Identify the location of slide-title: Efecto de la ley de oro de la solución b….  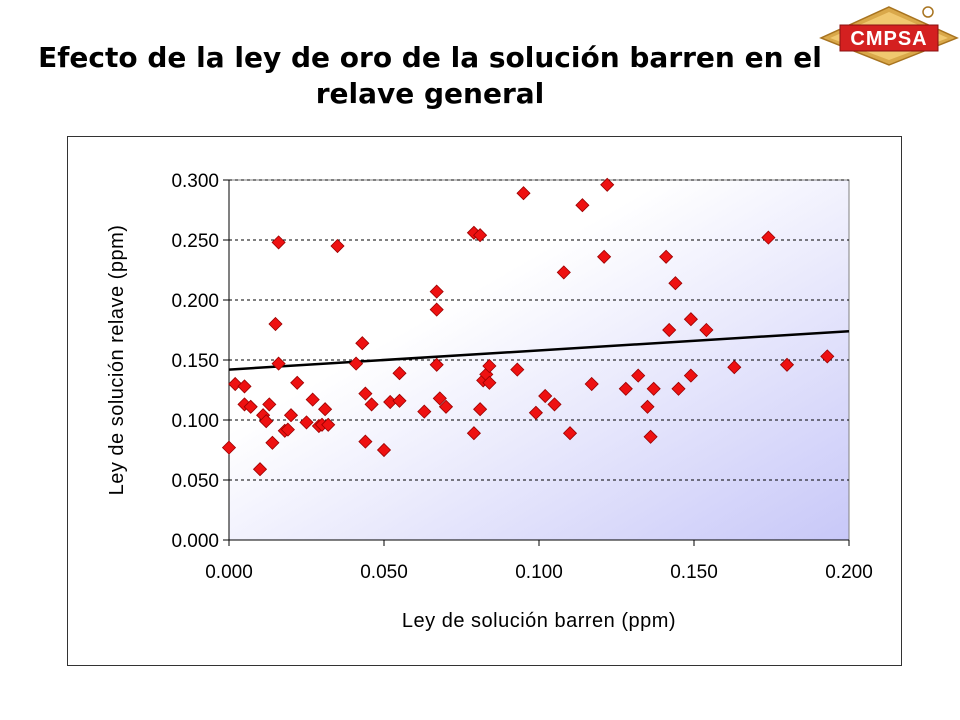
(430, 76).